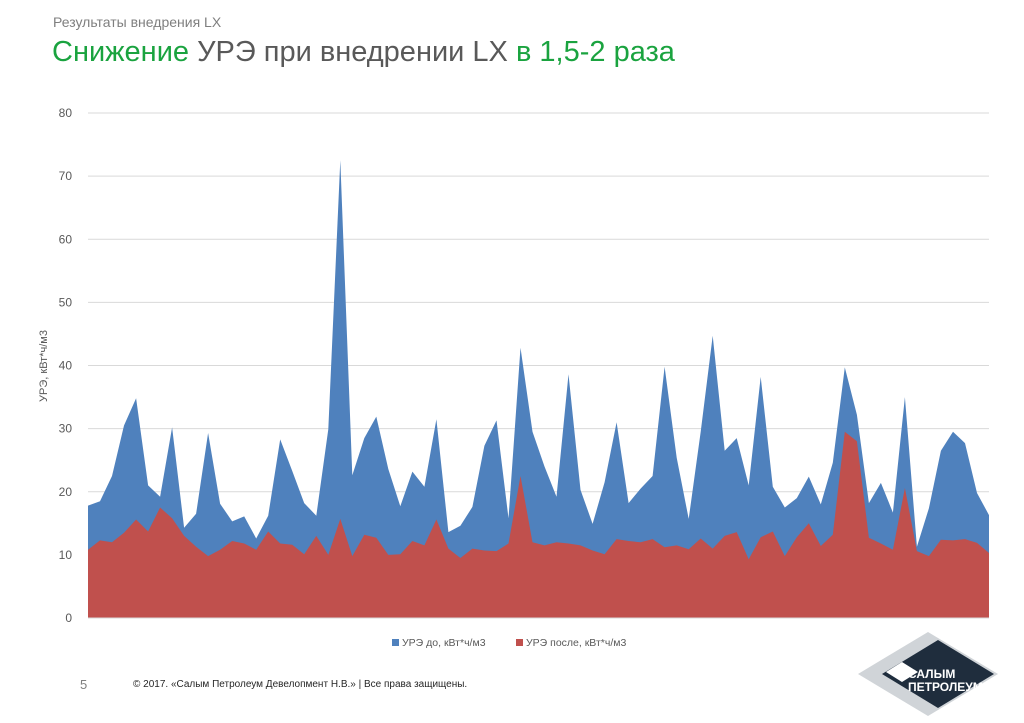 This screenshot has height=723, width=1024. Describe the element at coordinates (576, 643) in the screenshot. I see `legend-label-2: УРЭ после, кВт*ч/м3` at that location.